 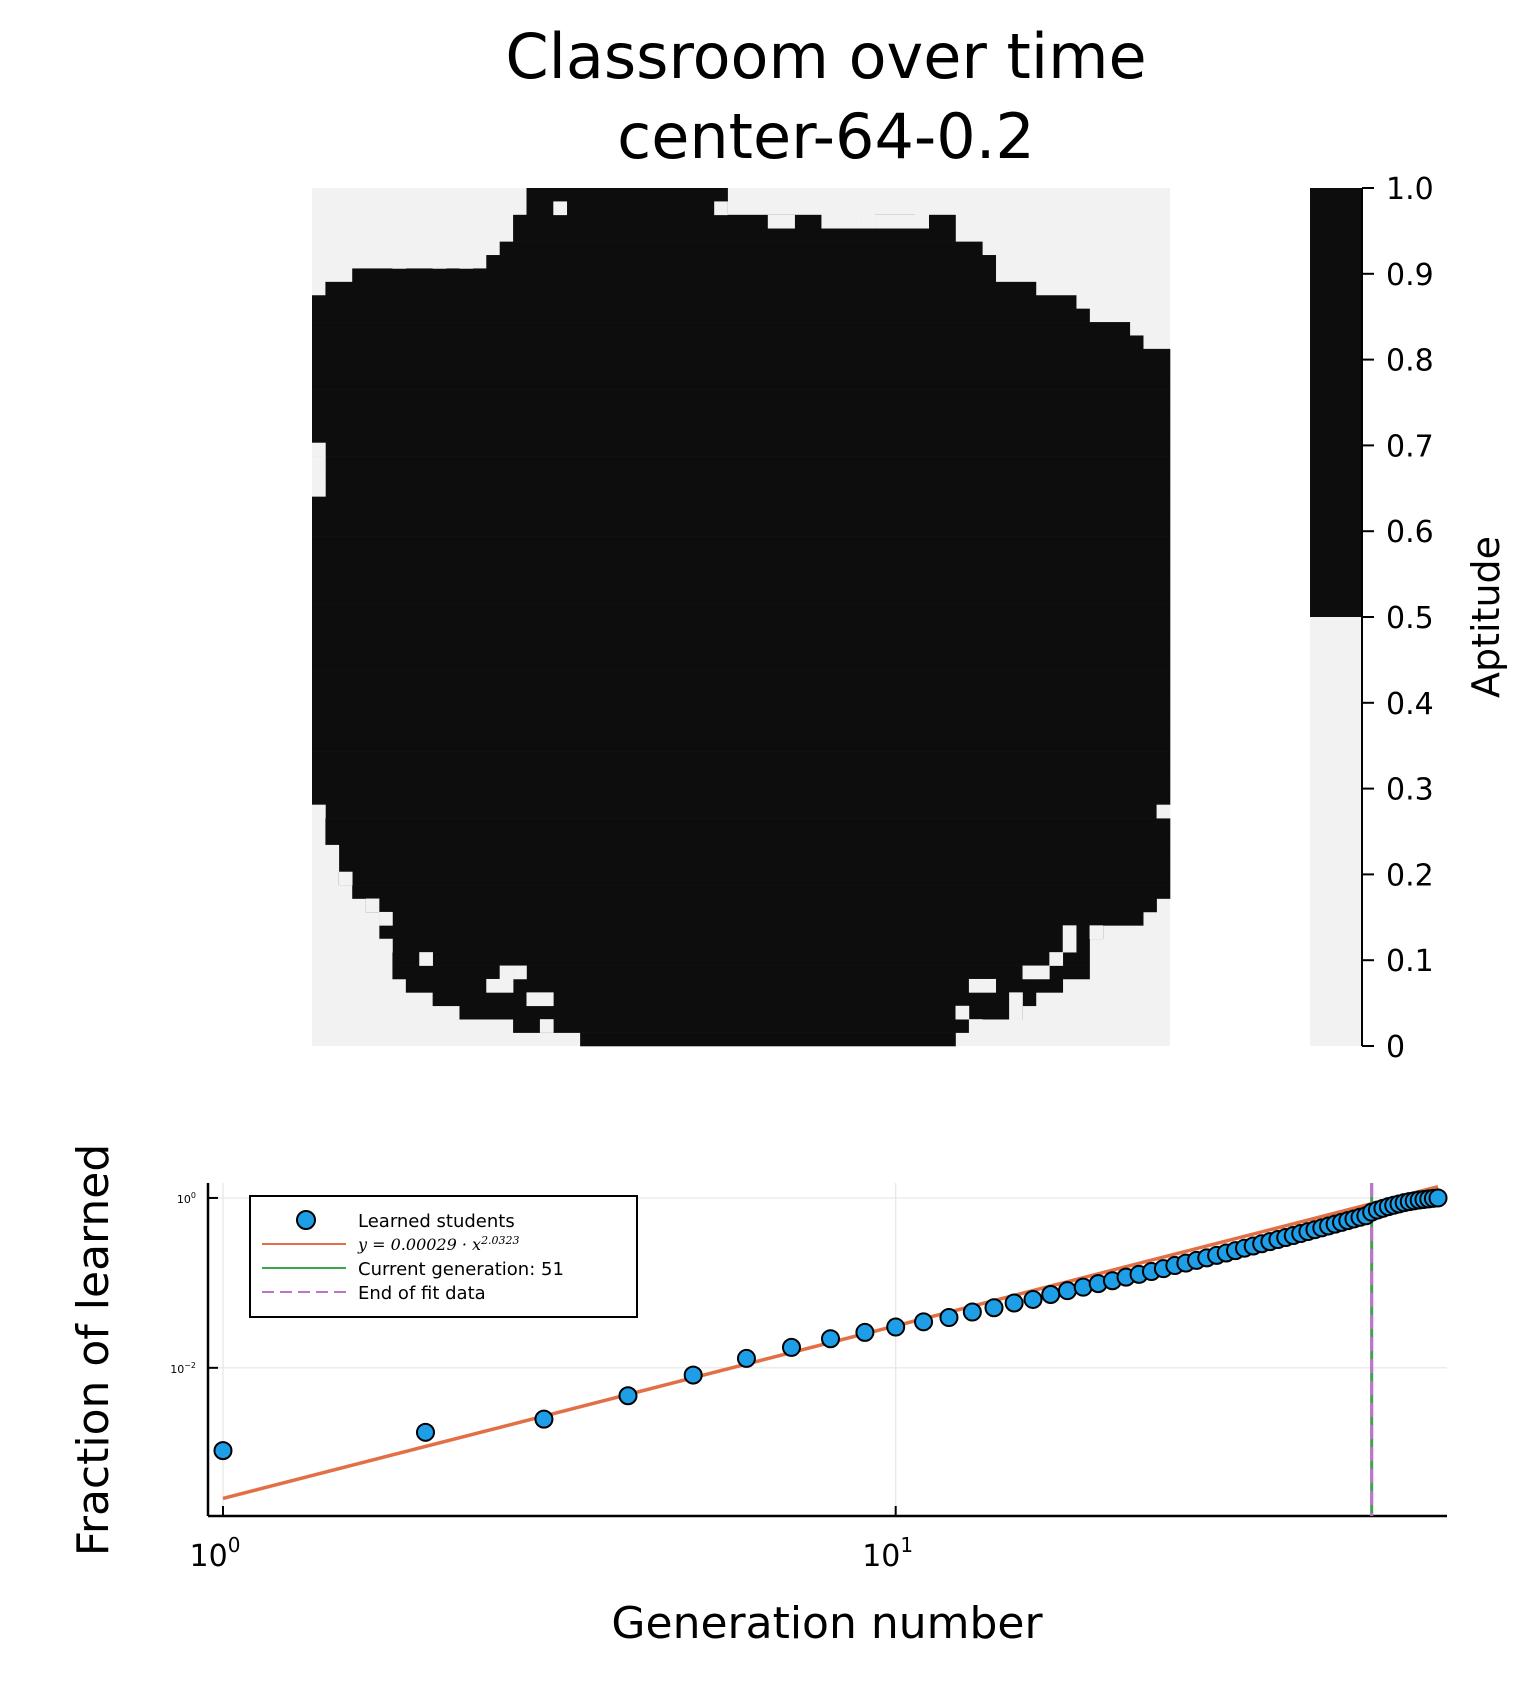 What do you see at coordinates (1410, 532) in the screenshot?
I see `colorbar-tick-label: 0.6` at bounding box center [1410, 532].